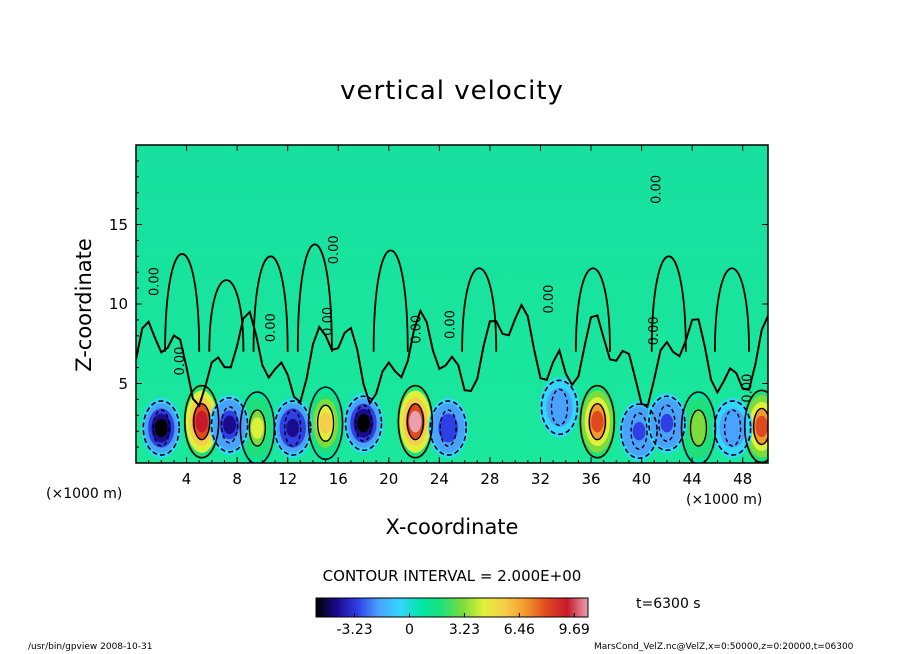 The width and height of the screenshot is (904, 654). What do you see at coordinates (642, 479) in the screenshot?
I see `x-tick-label: 40` at bounding box center [642, 479].